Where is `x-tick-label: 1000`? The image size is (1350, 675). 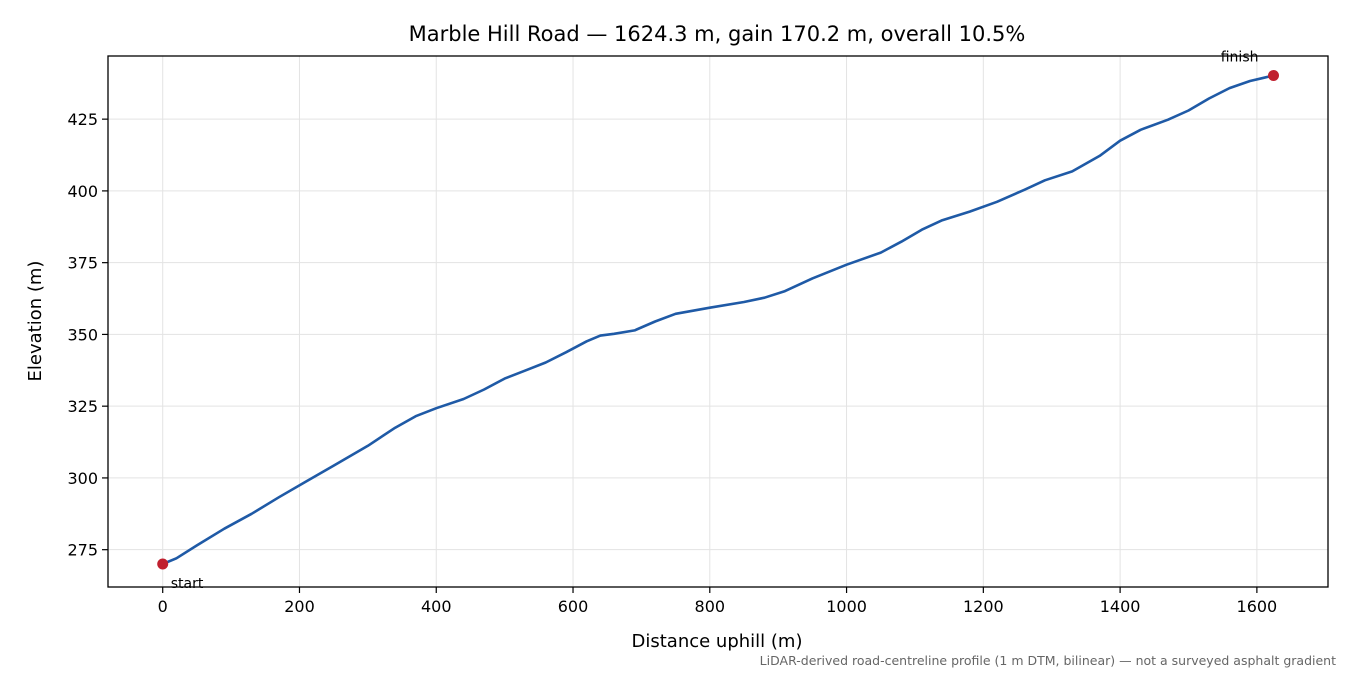
x-tick-label: 1000 is located at coordinates (846, 606).